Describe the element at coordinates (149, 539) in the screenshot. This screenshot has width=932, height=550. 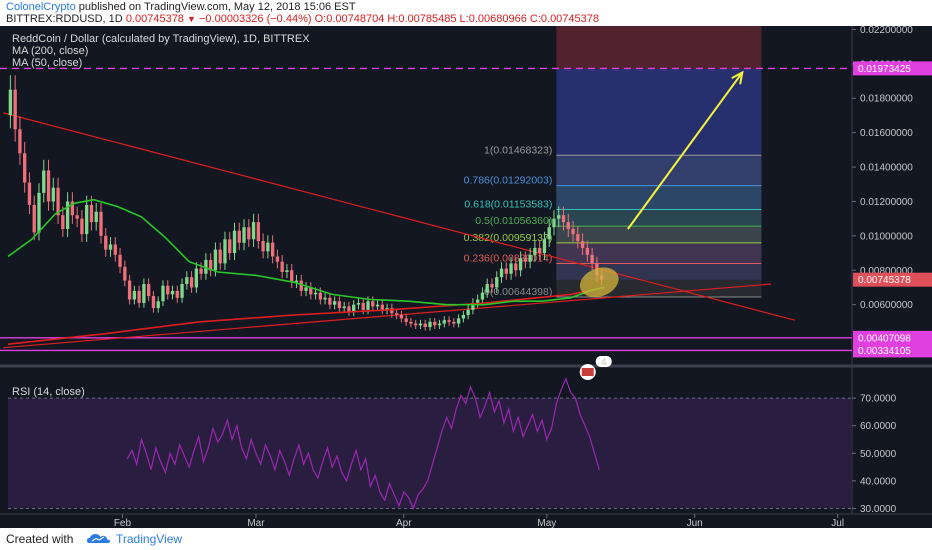
I see `tradingview-brand: TradingView` at that location.